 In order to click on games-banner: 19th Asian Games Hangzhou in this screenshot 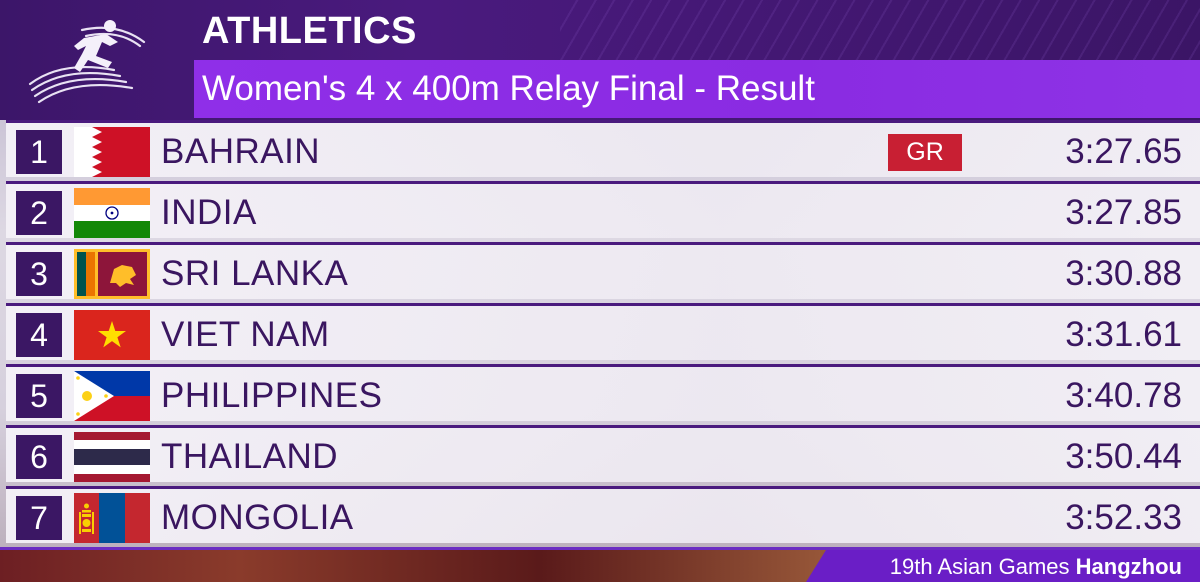, I will do `click(1003, 566)`.